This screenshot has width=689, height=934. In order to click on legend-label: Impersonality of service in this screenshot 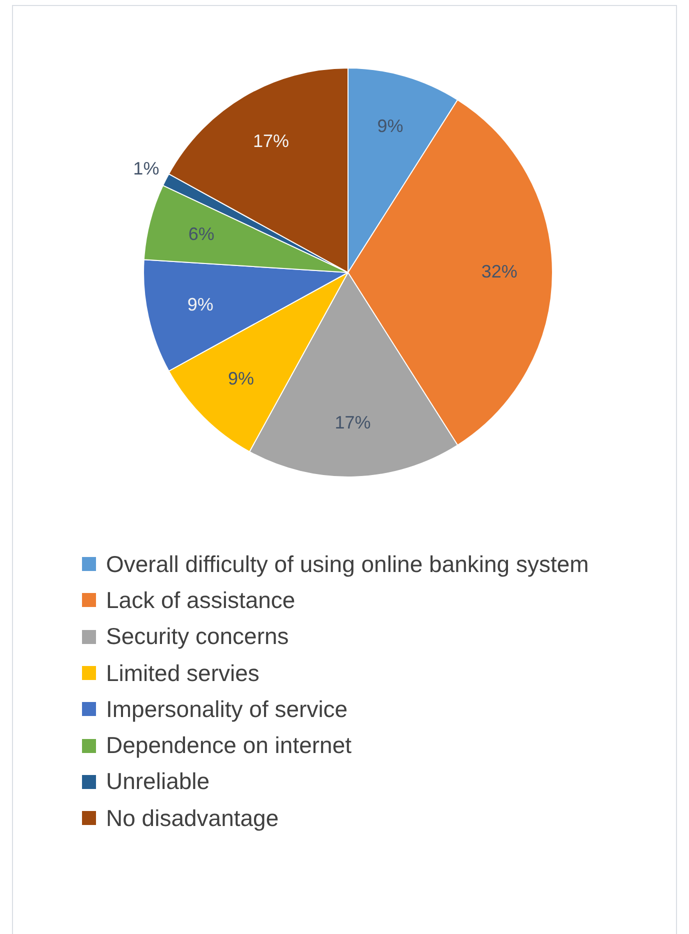, I will do `click(227, 709)`.